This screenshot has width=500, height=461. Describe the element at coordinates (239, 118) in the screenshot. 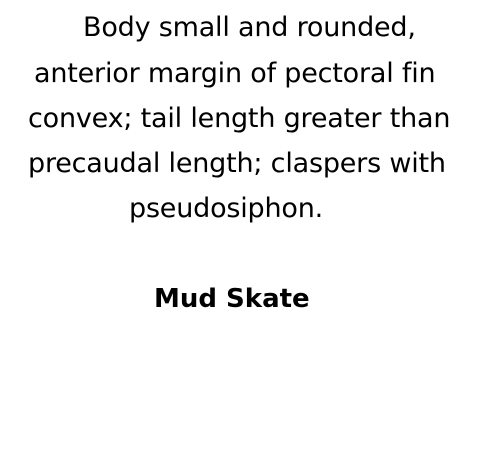

I see `description-line: convex; tail length greater than` at that location.